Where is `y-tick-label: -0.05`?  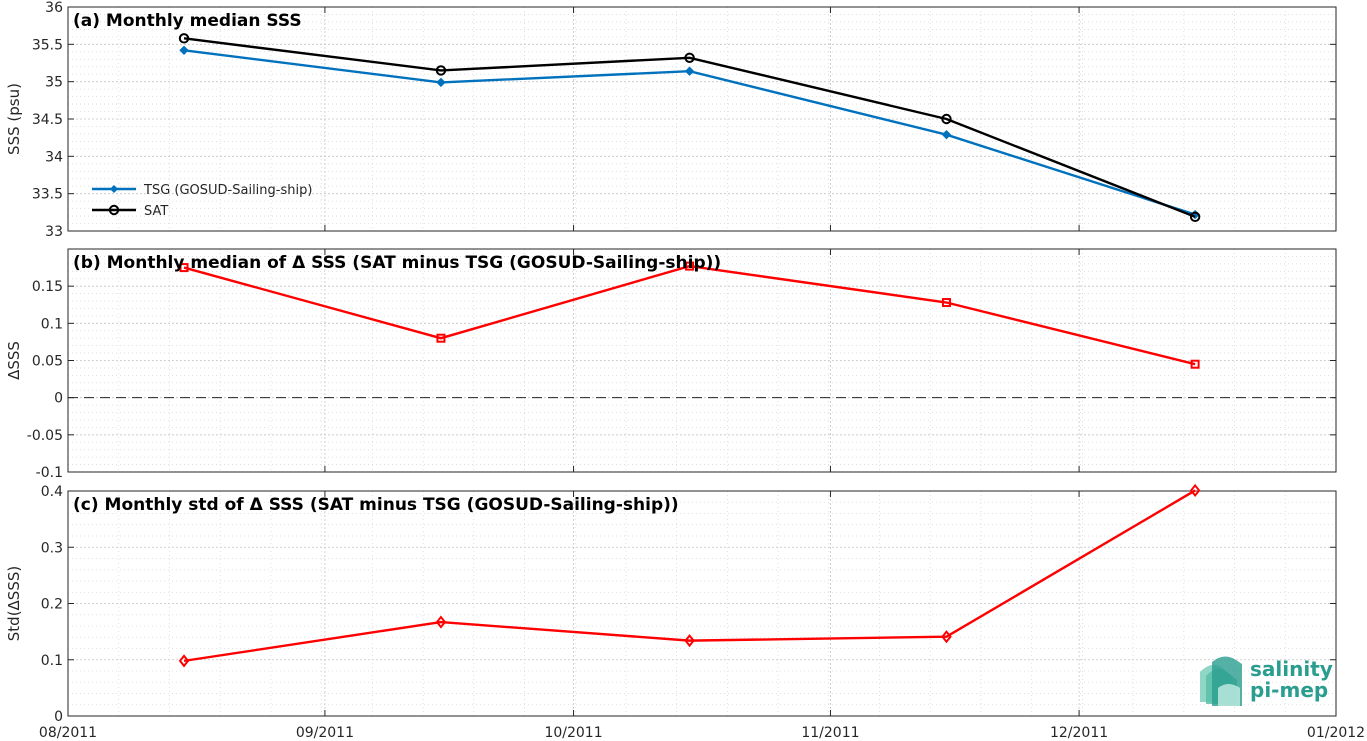
y-tick-label: -0.05 is located at coordinates (45, 436).